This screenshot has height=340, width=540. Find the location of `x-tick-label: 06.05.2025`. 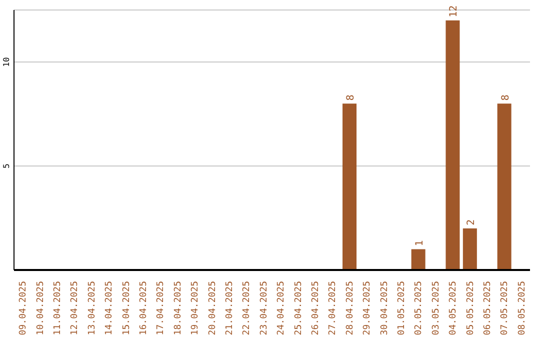

x-tick-label: 06.05.2025 is located at coordinates (488, 308).